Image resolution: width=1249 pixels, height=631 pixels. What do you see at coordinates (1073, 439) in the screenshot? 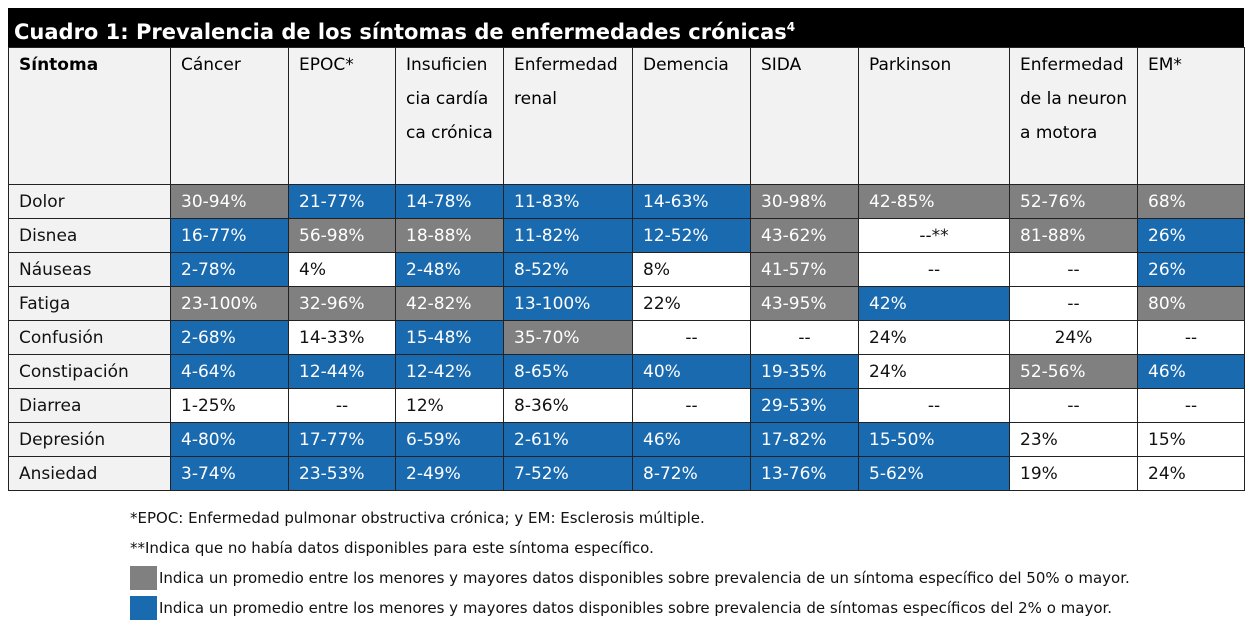
I see `prevalence-cell: 23%` at bounding box center [1073, 439].